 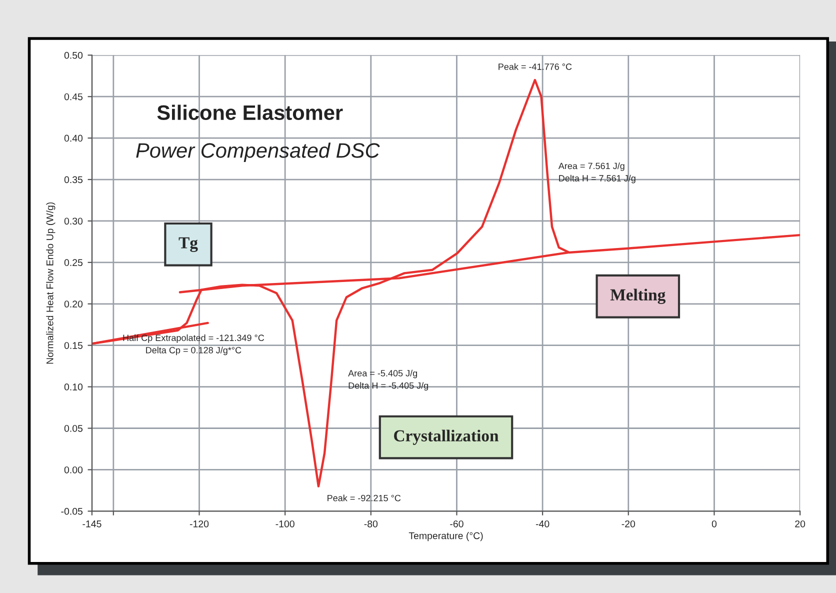 I want to click on x-tick-label: -100, so click(x=285, y=524).